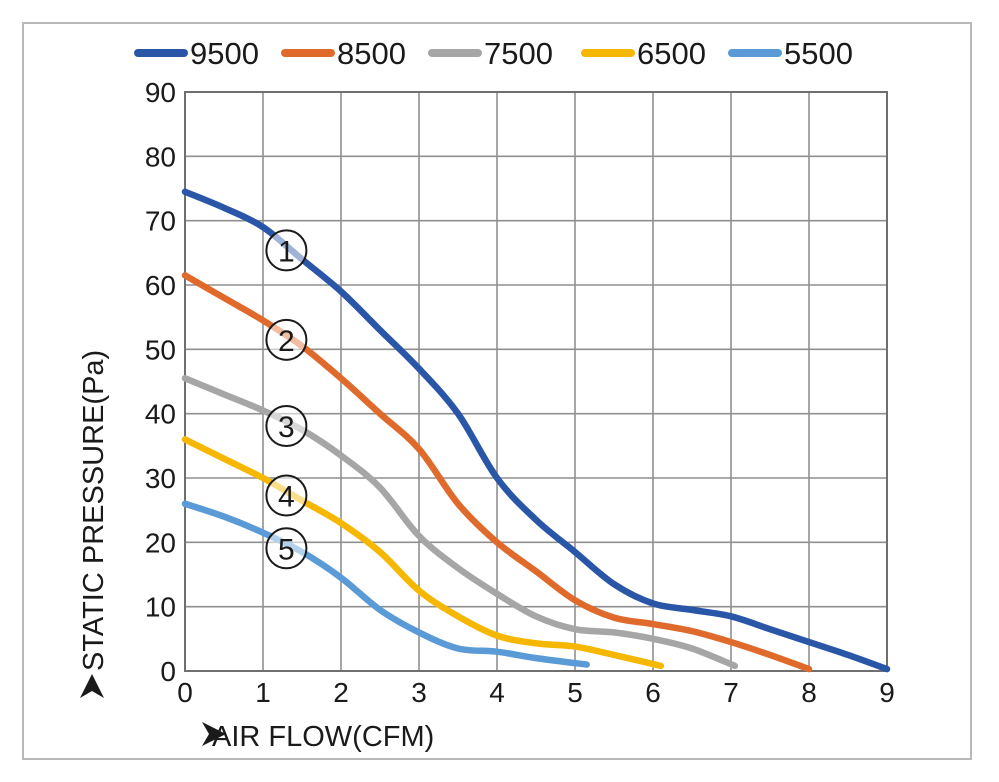 This screenshot has height=782, width=999. What do you see at coordinates (731, 692) in the screenshot?
I see `x-tick-label: 7` at bounding box center [731, 692].